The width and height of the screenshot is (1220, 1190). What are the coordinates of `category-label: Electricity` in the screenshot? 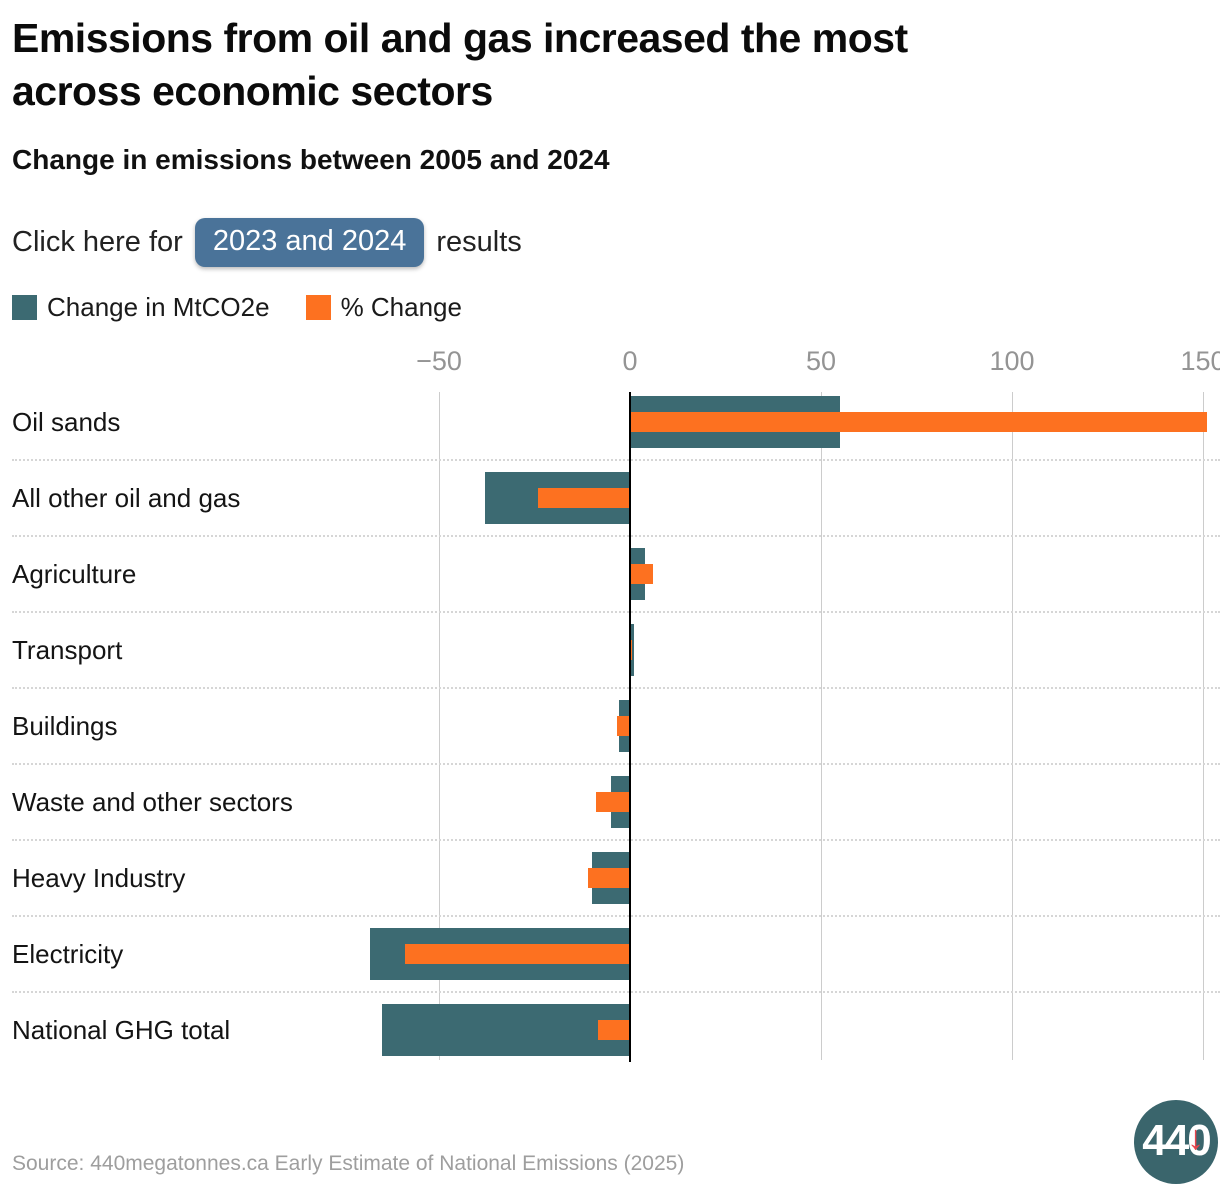 It's located at (68, 954).